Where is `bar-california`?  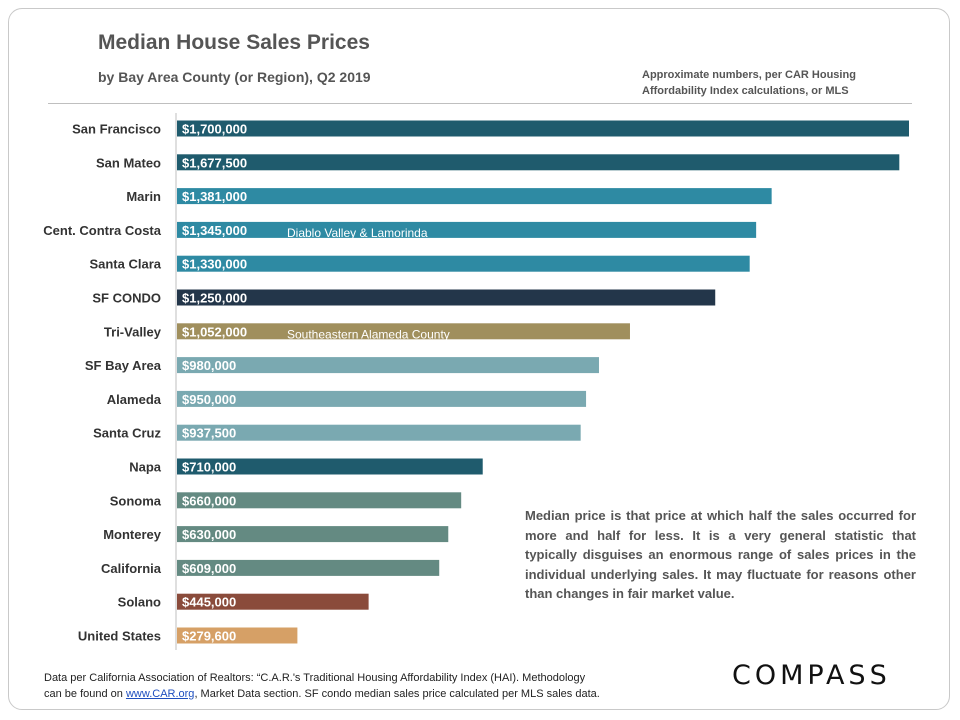
bar-california is located at coordinates (308, 567).